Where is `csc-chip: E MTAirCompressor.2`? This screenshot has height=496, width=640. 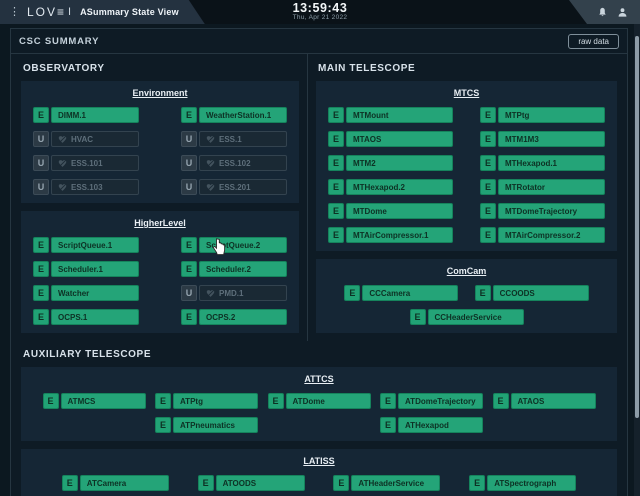
csc-chip: E MTAirCompressor.2 is located at coordinates (542, 235).